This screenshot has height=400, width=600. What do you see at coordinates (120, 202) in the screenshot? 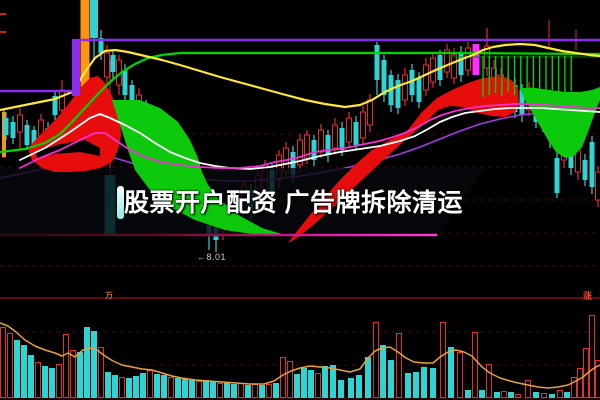
I see `banner-accent-bar` at bounding box center [120, 202].